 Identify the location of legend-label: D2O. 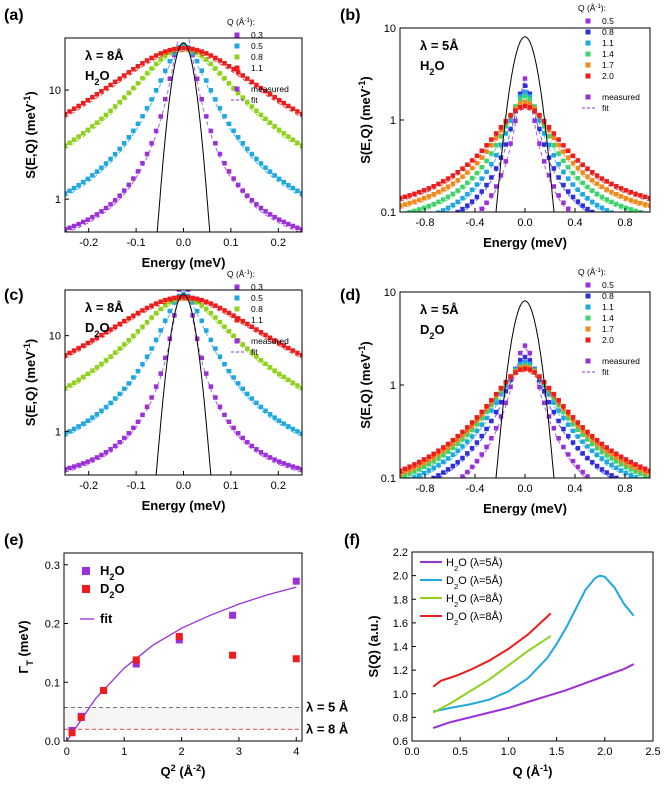
(112, 590).